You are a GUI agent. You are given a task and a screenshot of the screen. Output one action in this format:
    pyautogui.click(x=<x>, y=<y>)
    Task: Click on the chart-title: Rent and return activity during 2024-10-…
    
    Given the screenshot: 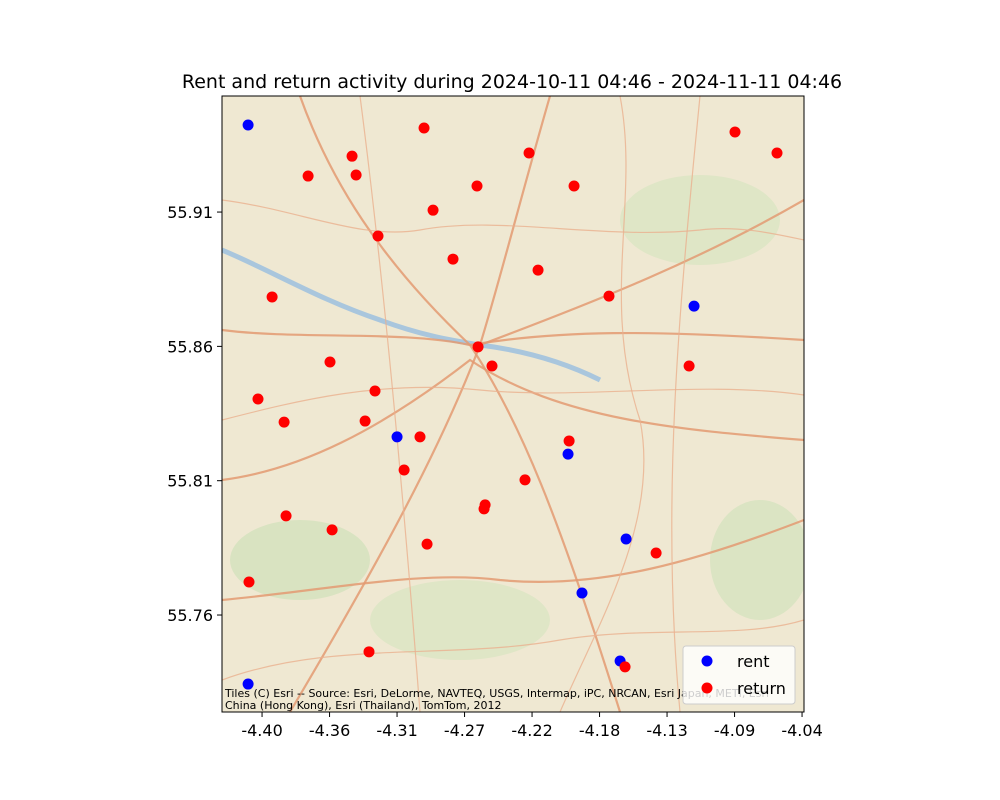 What is the action you would take?
    pyautogui.click(x=512, y=82)
    